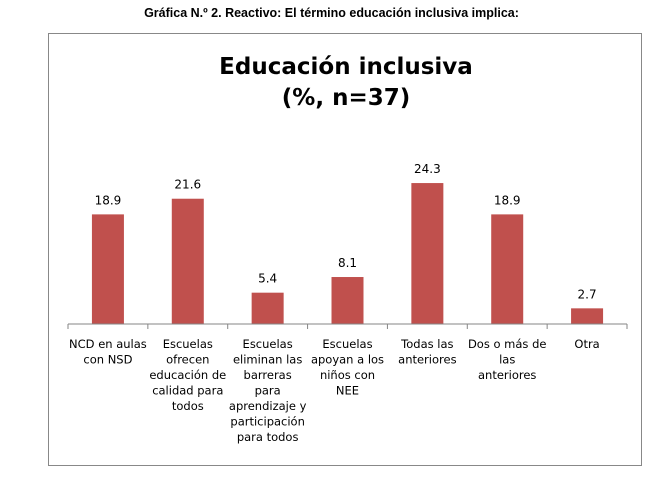 This screenshot has width=663, height=487. Describe the element at coordinates (268, 375) in the screenshot. I see `category-label: barreras` at that location.